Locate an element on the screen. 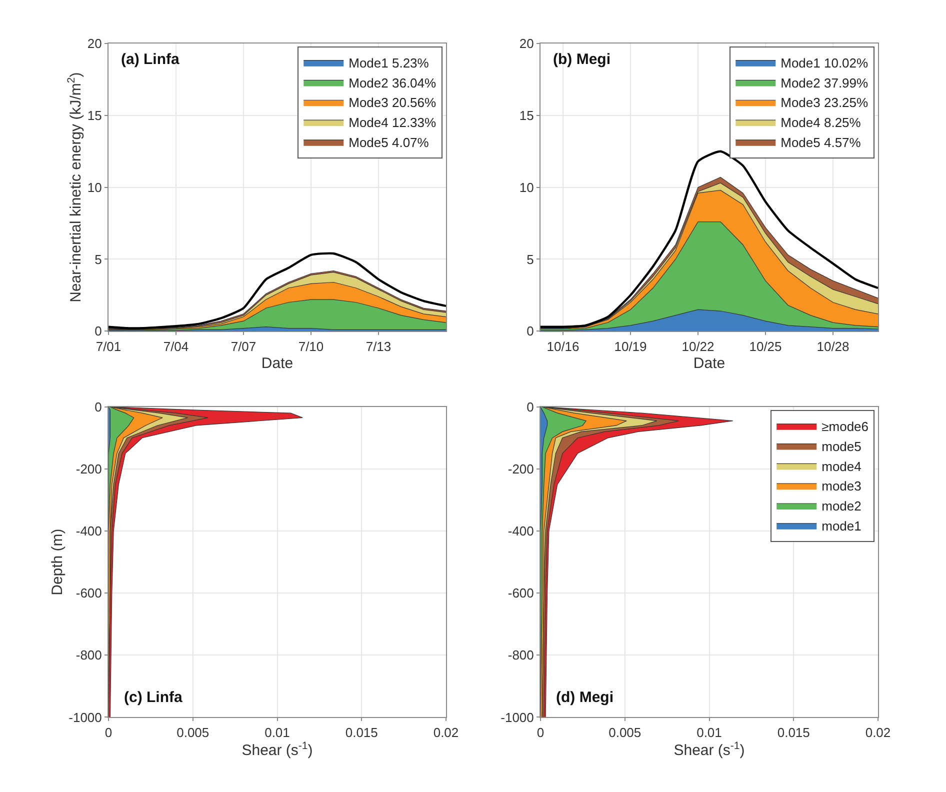 This screenshot has height=792, width=946. x-tick-label: 10/16 is located at coordinates (563, 346).